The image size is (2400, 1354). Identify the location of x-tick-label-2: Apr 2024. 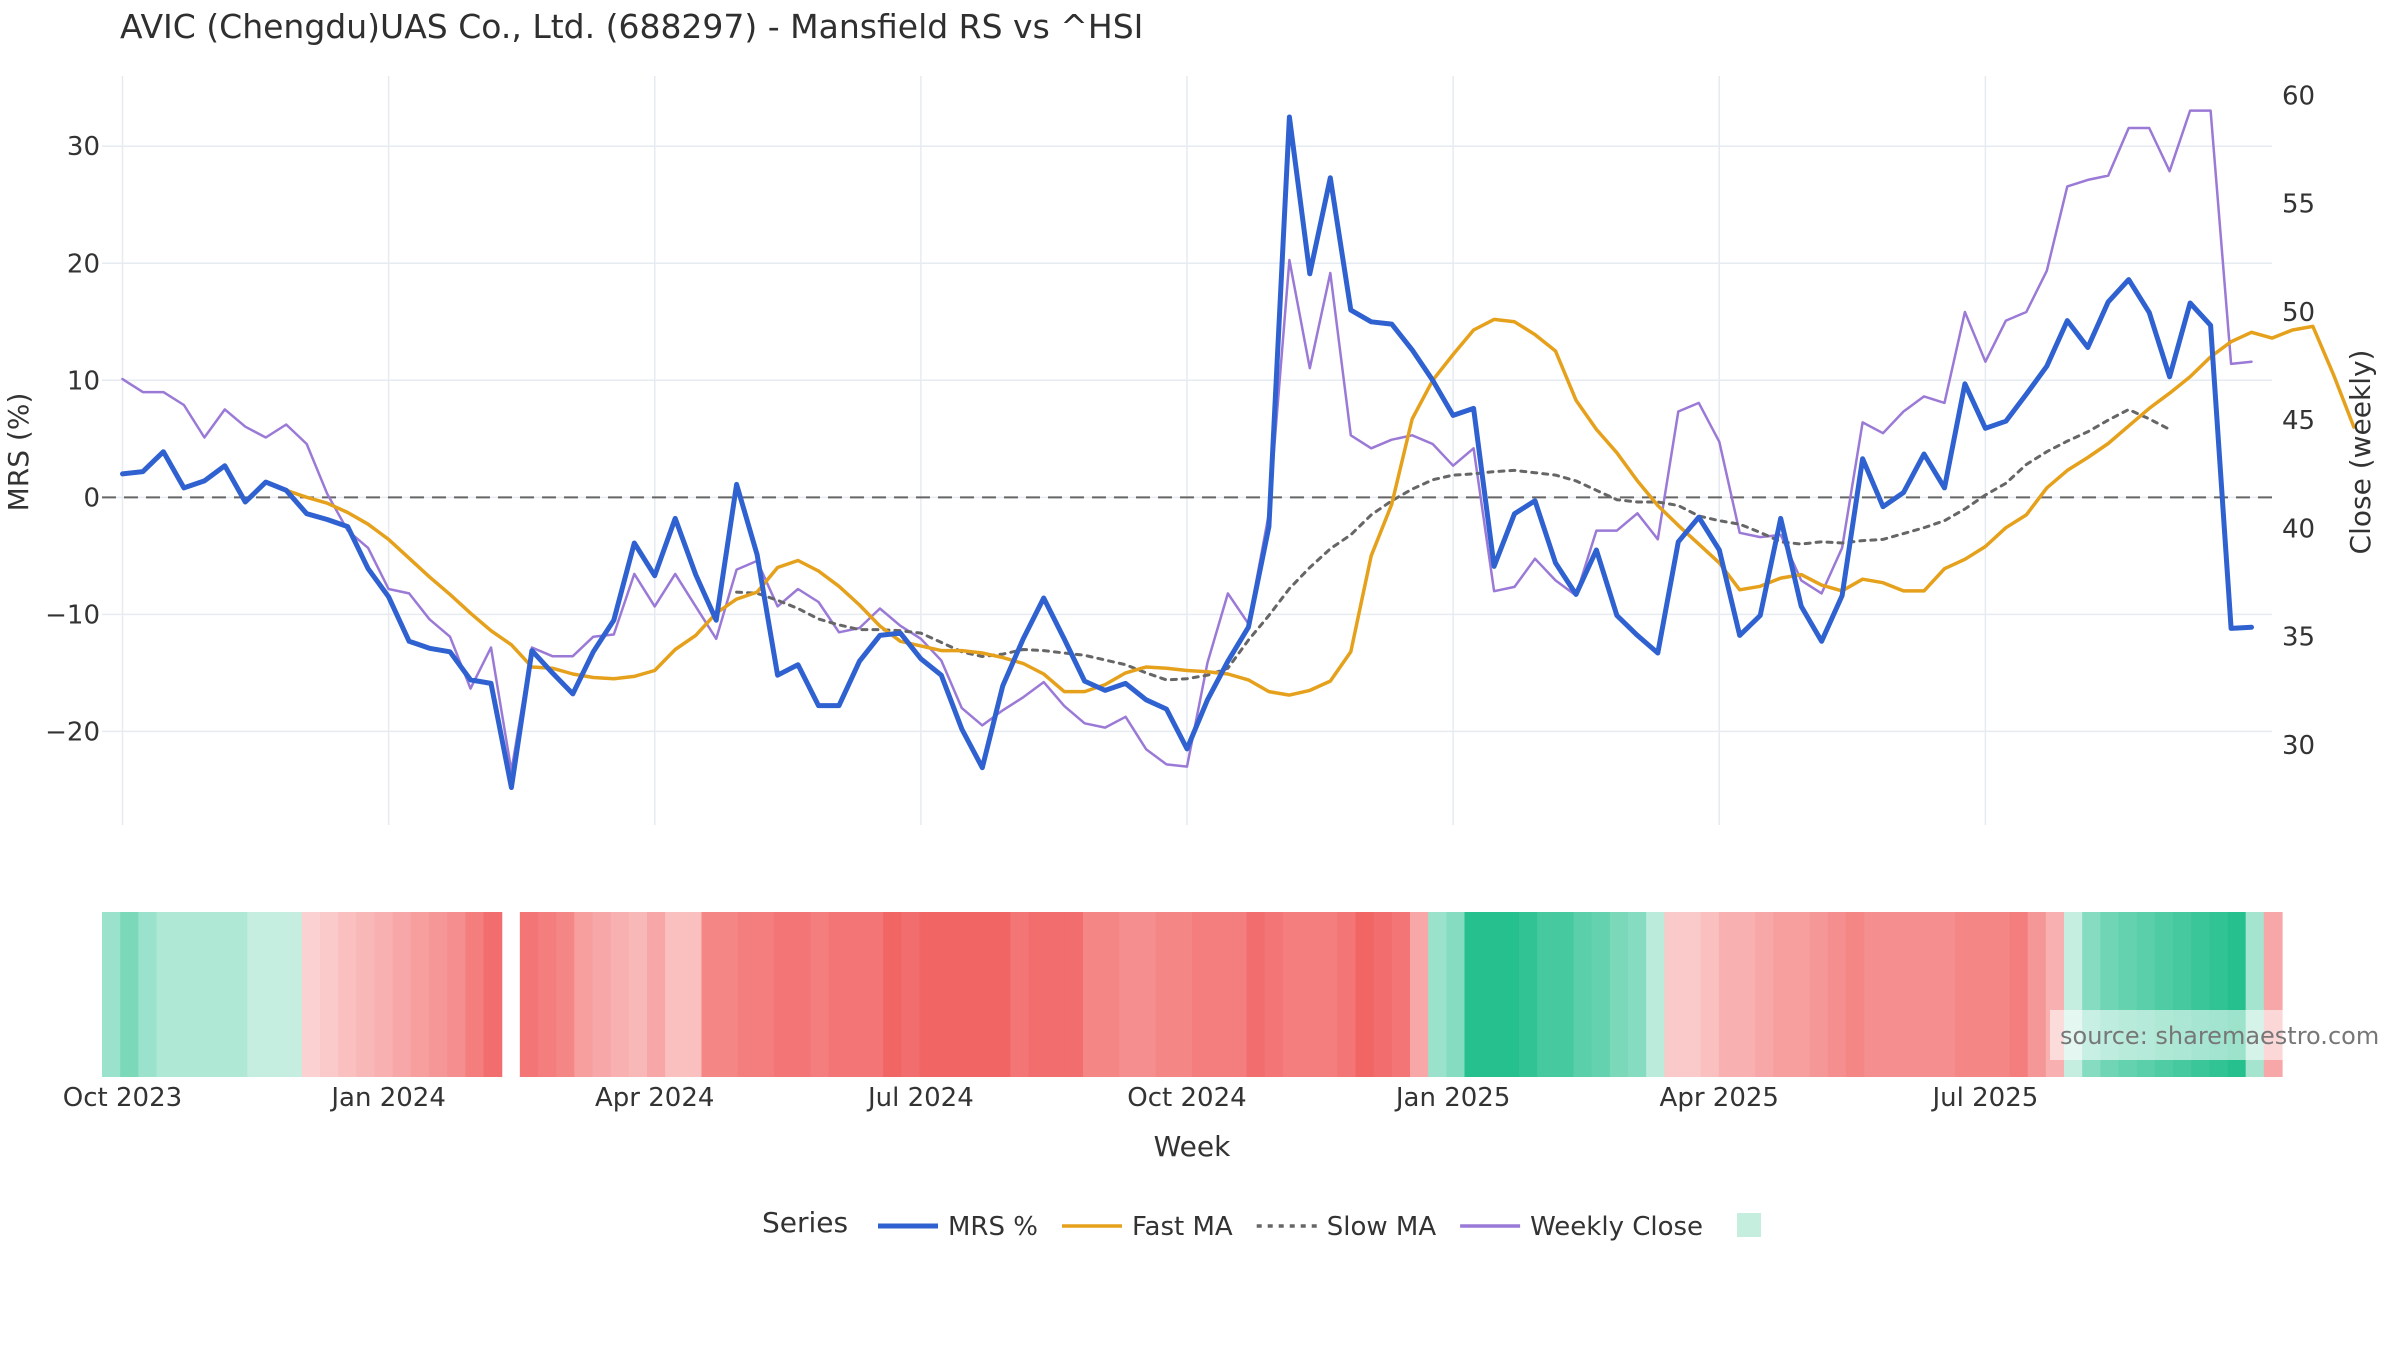
(654, 1098).